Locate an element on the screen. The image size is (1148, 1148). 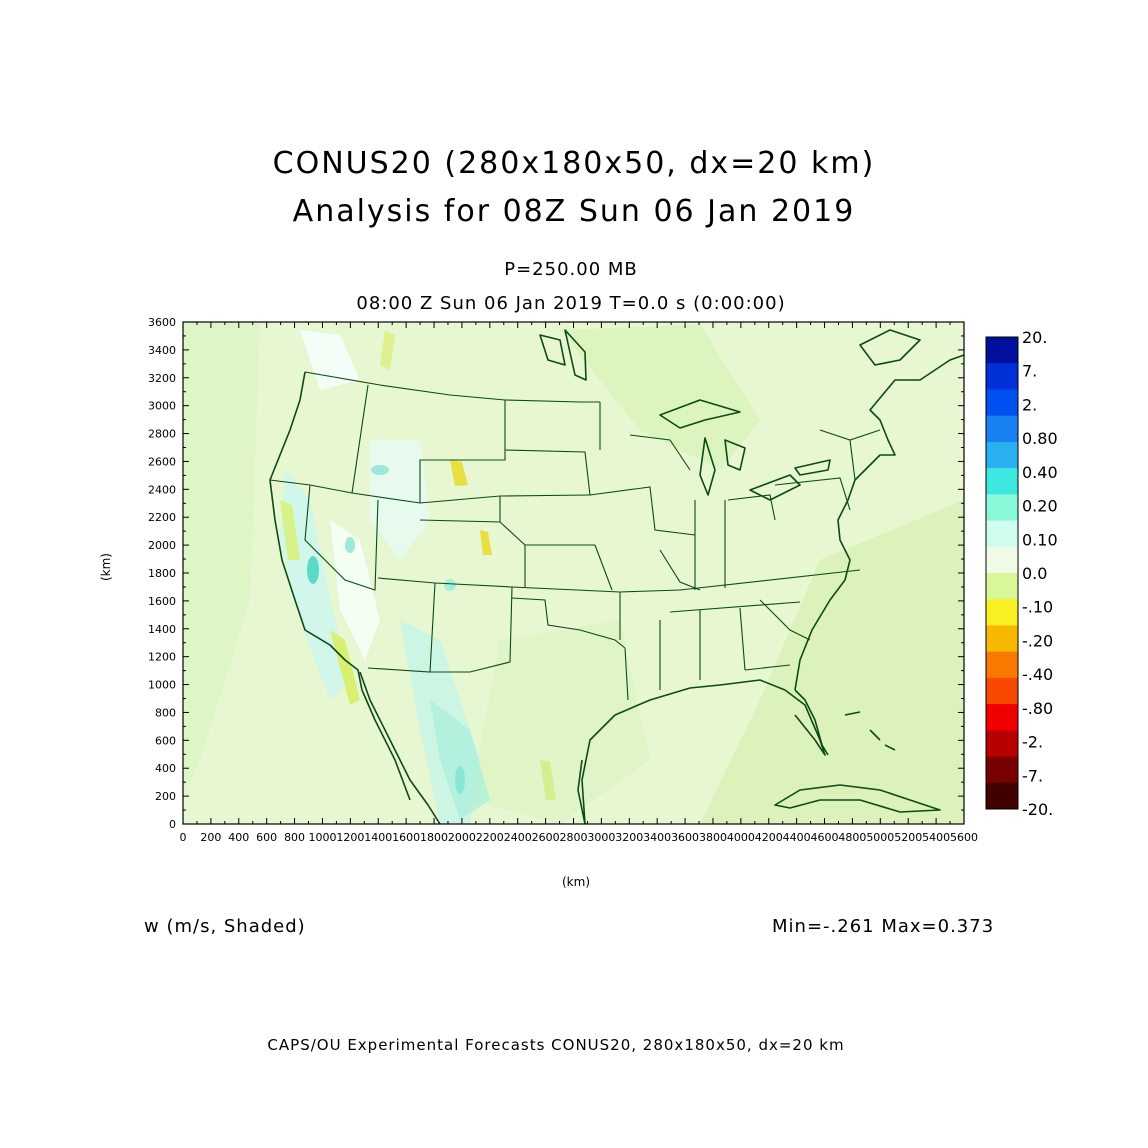
y-tick-label: 1600 is located at coordinates (162, 601).